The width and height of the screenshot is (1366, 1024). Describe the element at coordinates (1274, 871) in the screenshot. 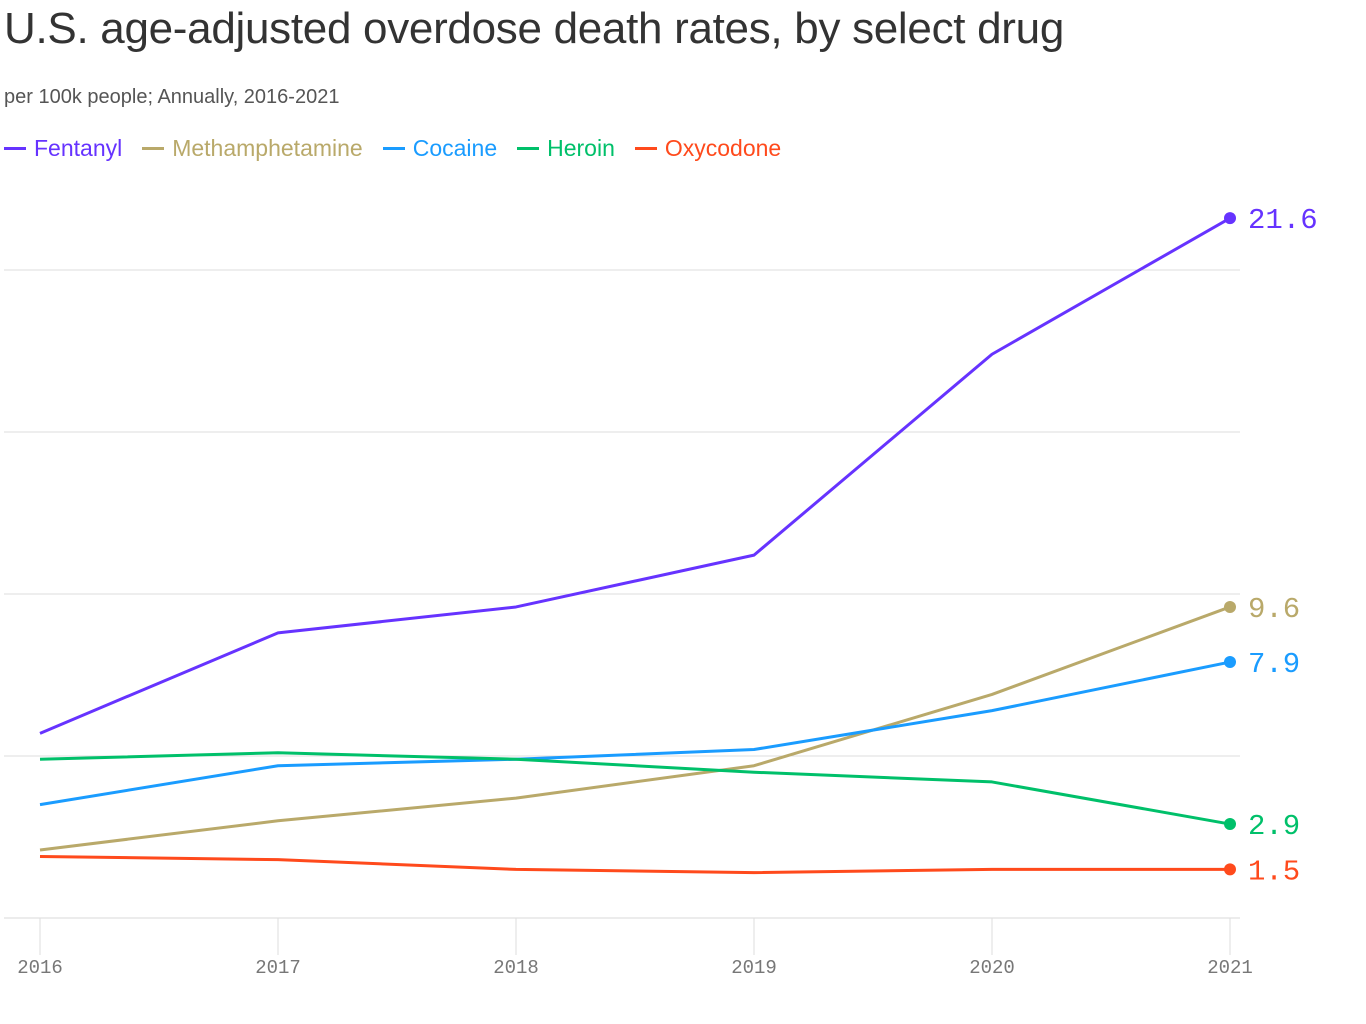

I see `end-label: 1.5` at that location.